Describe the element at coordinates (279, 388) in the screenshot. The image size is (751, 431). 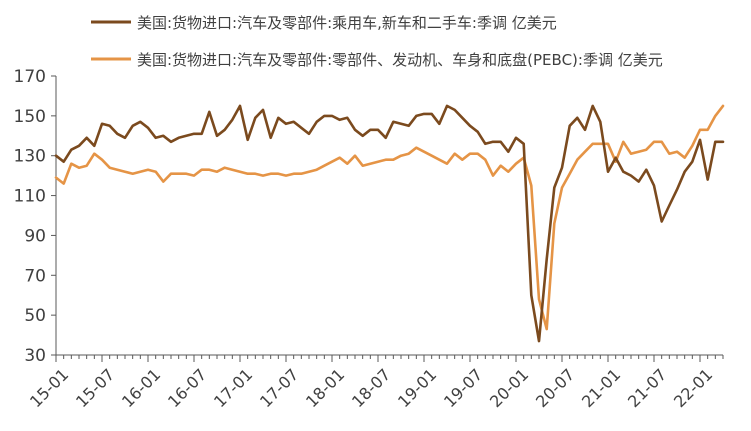
I see `x-tick-label: 17-07` at that location.